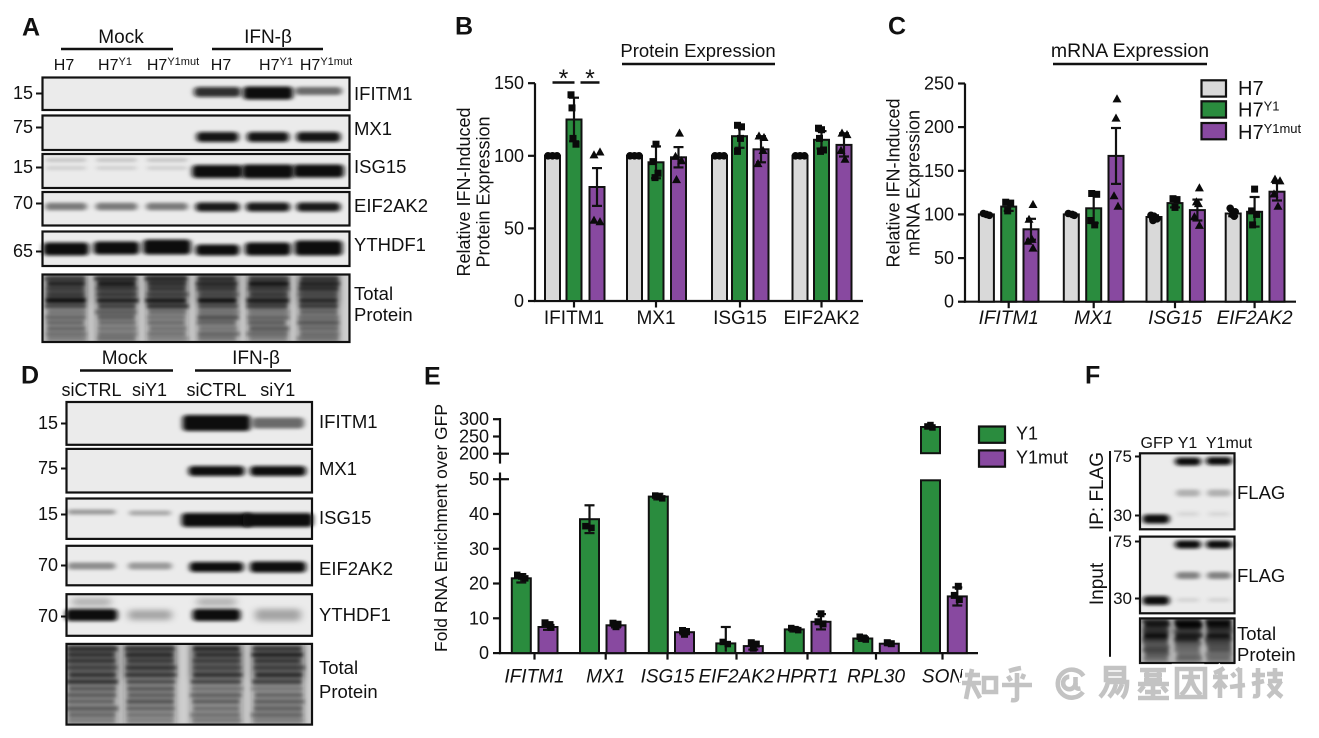  Describe the element at coordinates (441, 528) in the screenshot. I see `svg-text: Fold RNA Enrichment over GFP` at that location.